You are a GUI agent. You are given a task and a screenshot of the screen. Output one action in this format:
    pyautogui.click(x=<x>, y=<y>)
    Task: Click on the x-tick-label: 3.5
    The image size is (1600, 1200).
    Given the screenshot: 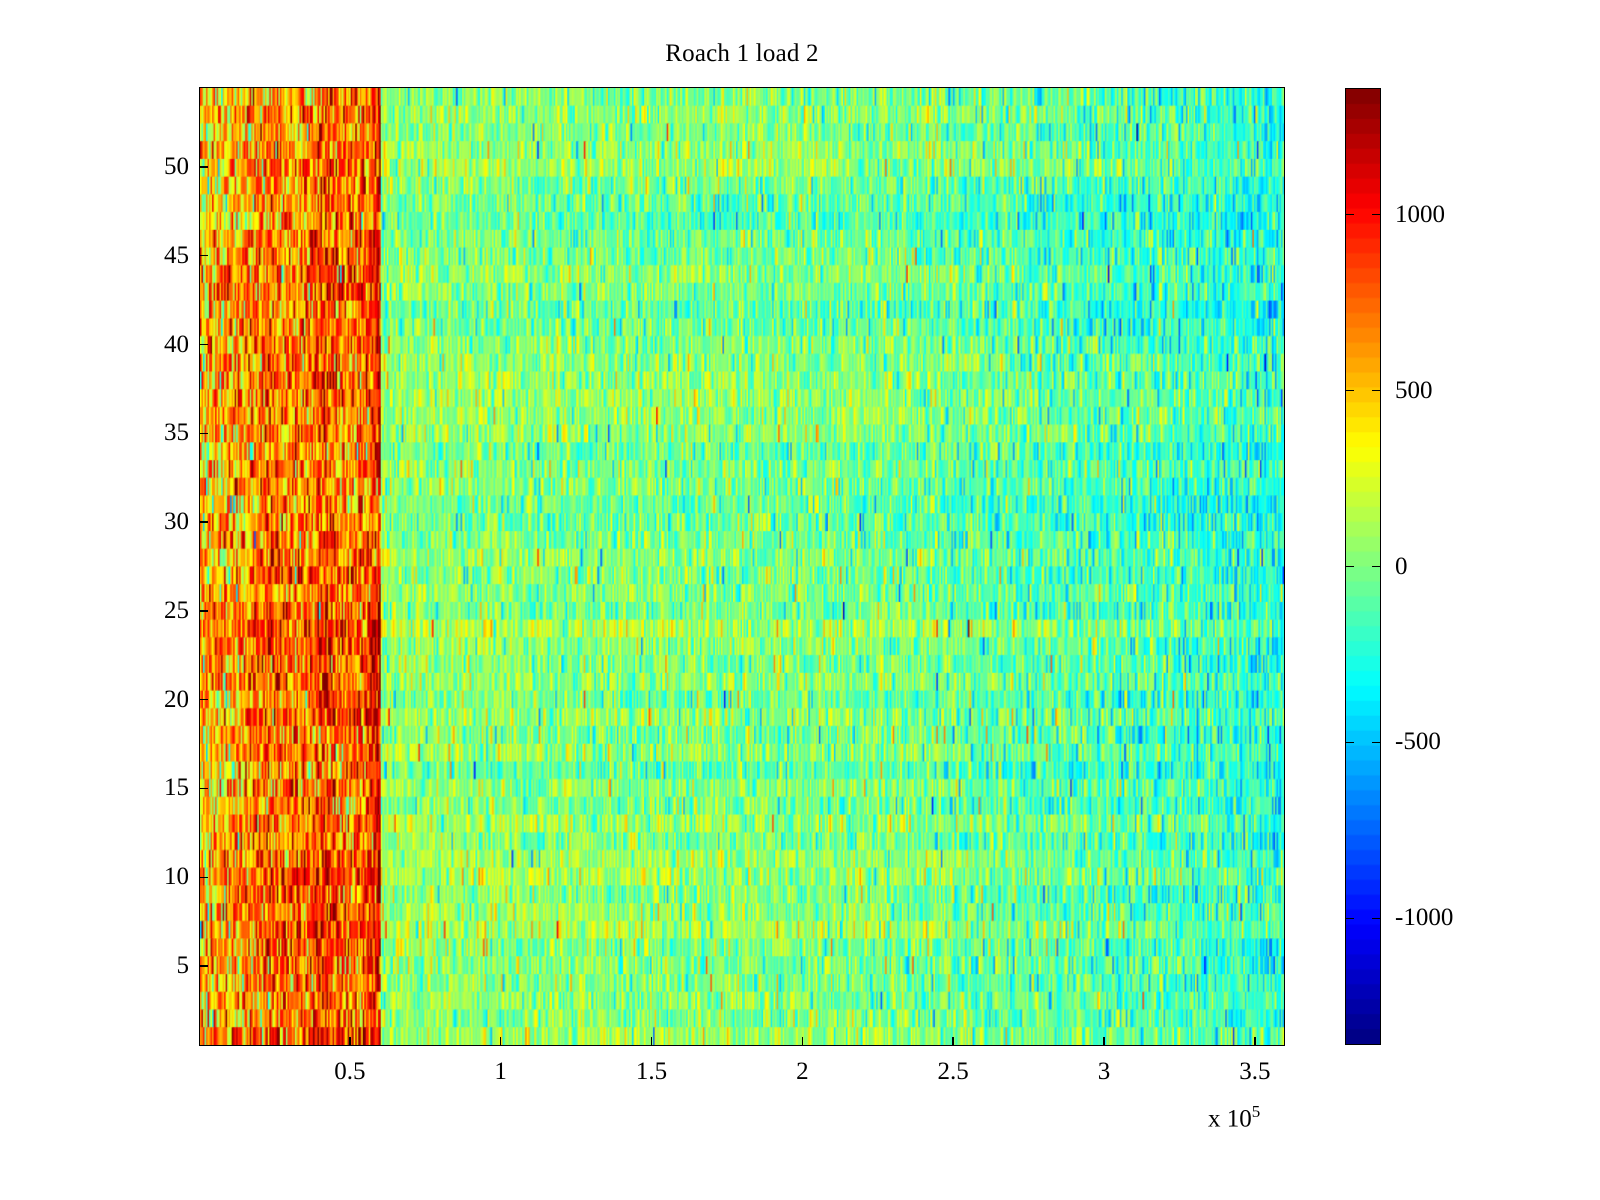 What is the action you would take?
    pyautogui.click(x=1255, y=1071)
    